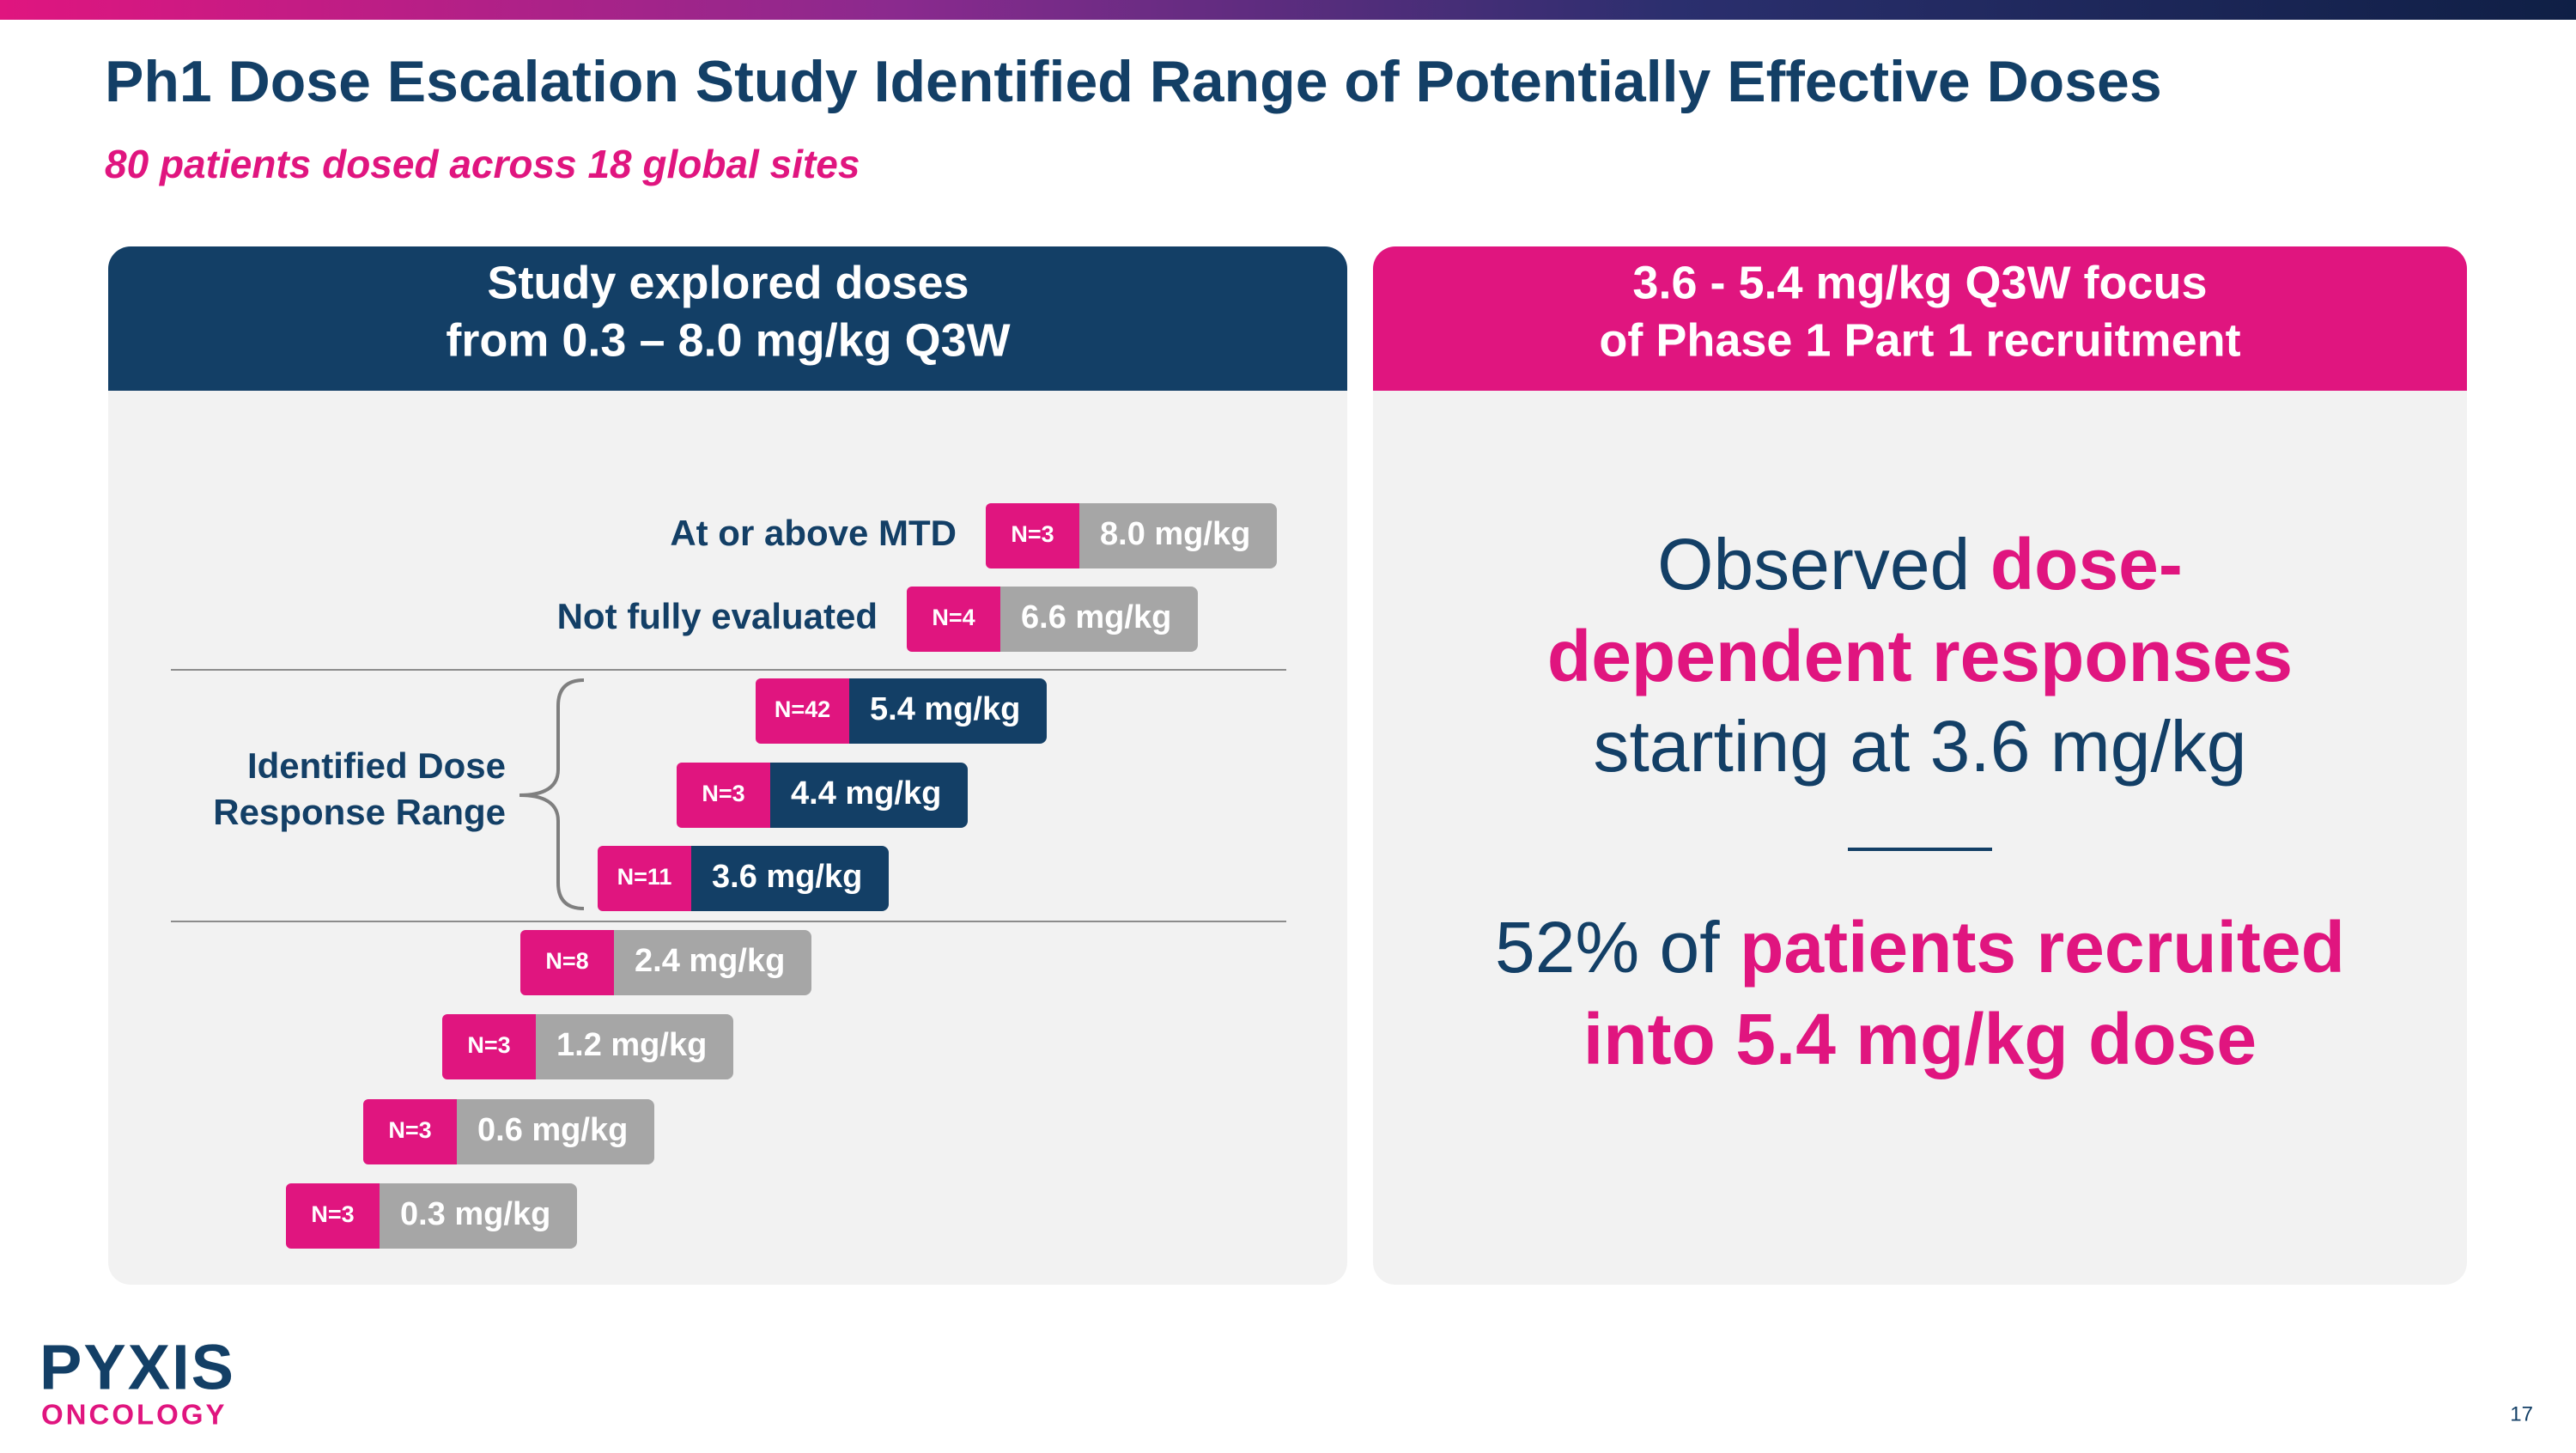  I want to click on n-label: N=42, so click(802, 709).